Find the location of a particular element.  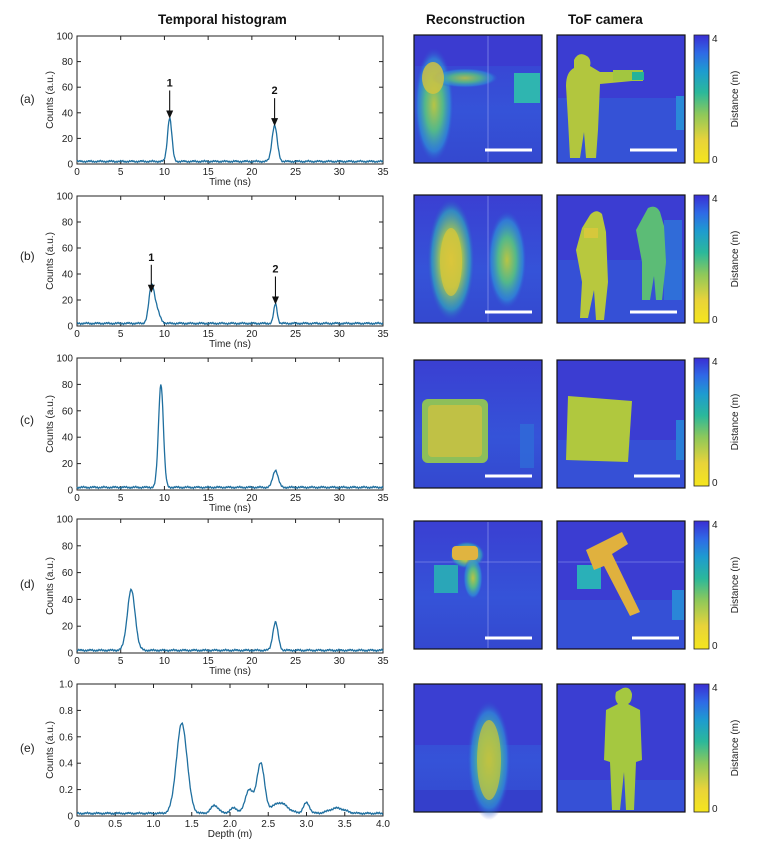

y-tick-label: 0.2 is located at coordinates (66, 790).